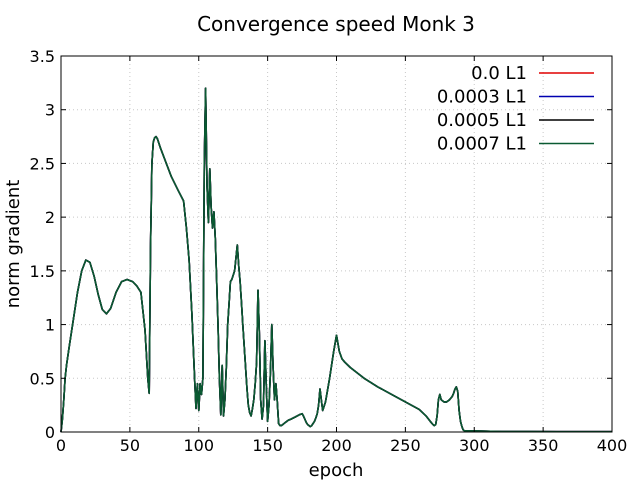 The width and height of the screenshot is (640, 480). I want to click on y-axis-label: norm gradient, so click(13, 244).